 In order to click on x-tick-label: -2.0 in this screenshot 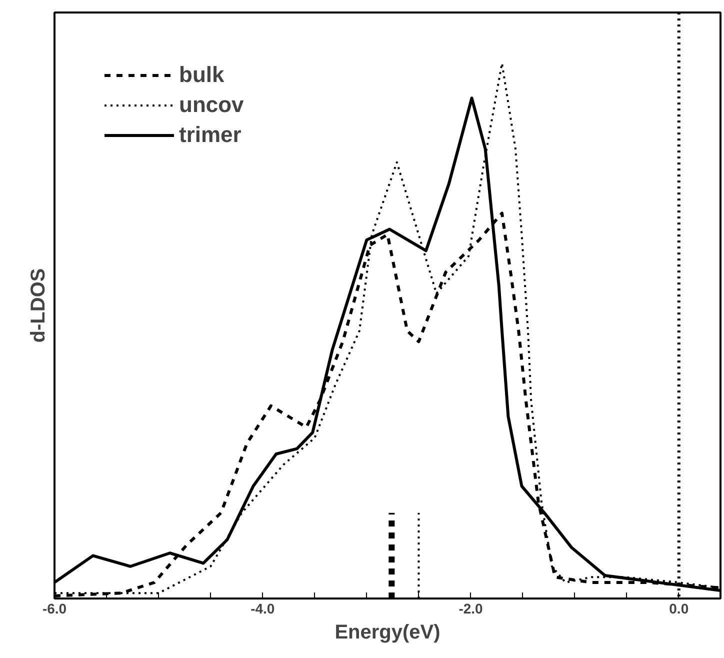, I will do `click(471, 608)`.